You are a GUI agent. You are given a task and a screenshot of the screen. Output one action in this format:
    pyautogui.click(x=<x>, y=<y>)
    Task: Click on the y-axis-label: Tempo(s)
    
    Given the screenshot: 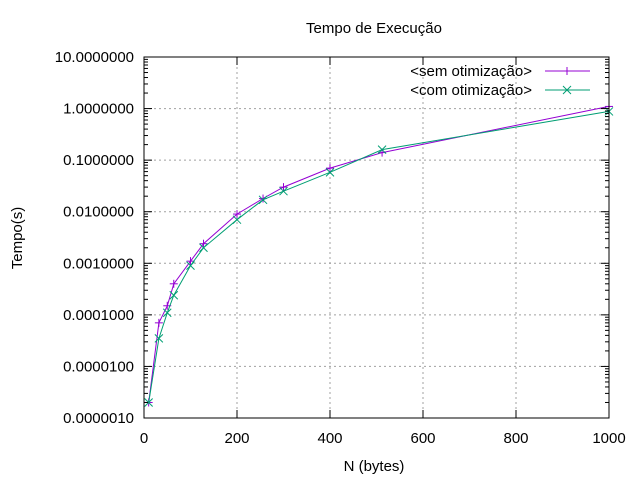 What is the action you would take?
    pyautogui.click(x=17, y=238)
    